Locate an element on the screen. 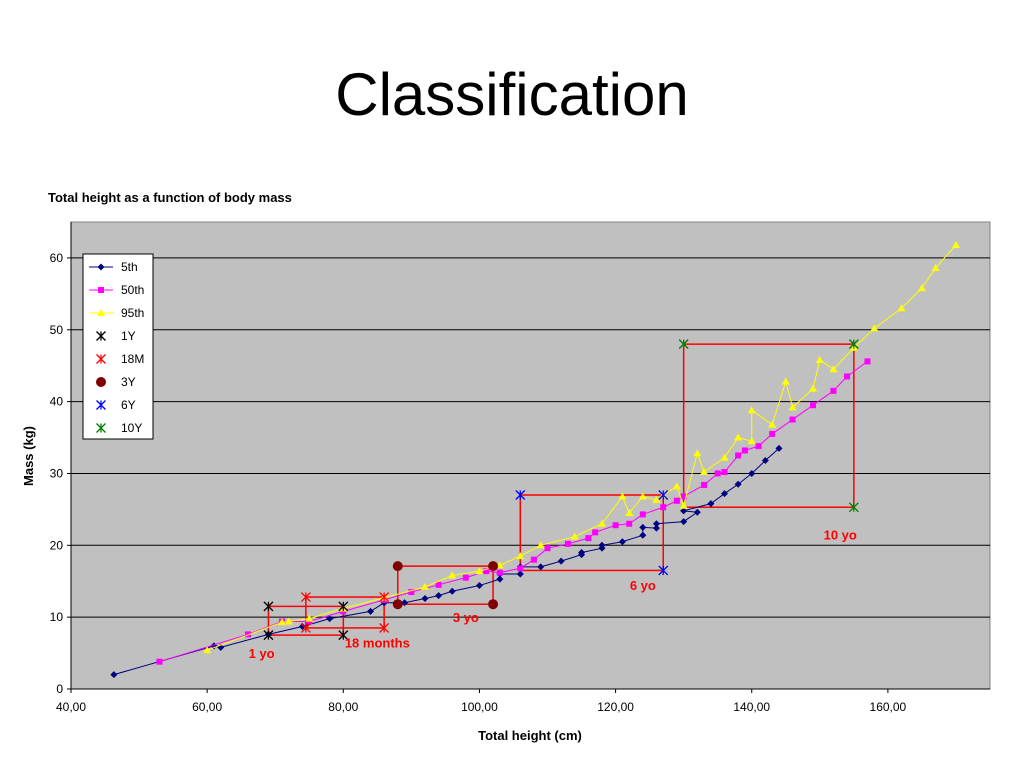 The width and height of the screenshot is (1024, 768). legend-item-5th: 5th is located at coordinates (113, 267).